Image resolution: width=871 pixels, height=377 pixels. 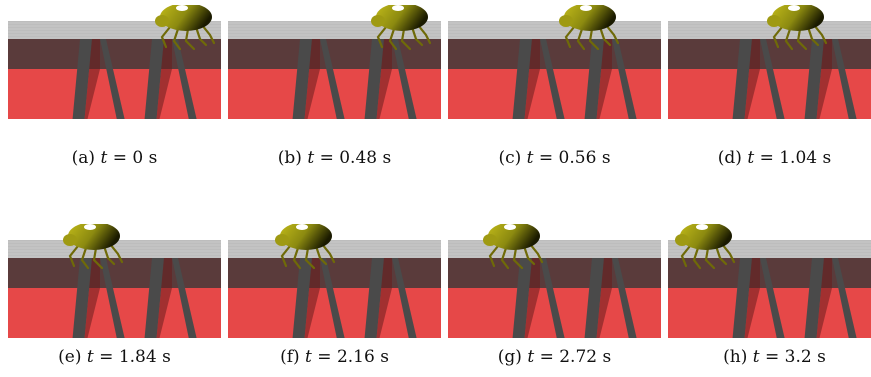 I want to click on frame-g-render, so click(x=554, y=281).